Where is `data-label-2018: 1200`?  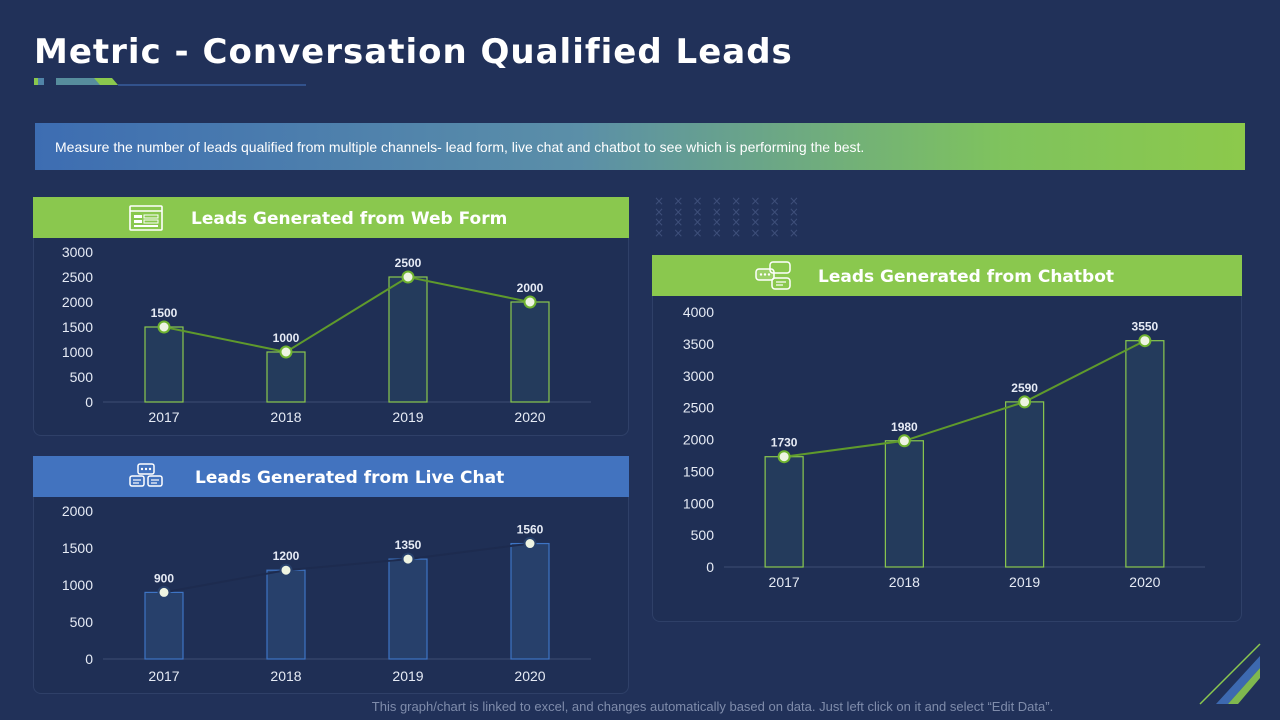 data-label-2018: 1200 is located at coordinates (286, 556).